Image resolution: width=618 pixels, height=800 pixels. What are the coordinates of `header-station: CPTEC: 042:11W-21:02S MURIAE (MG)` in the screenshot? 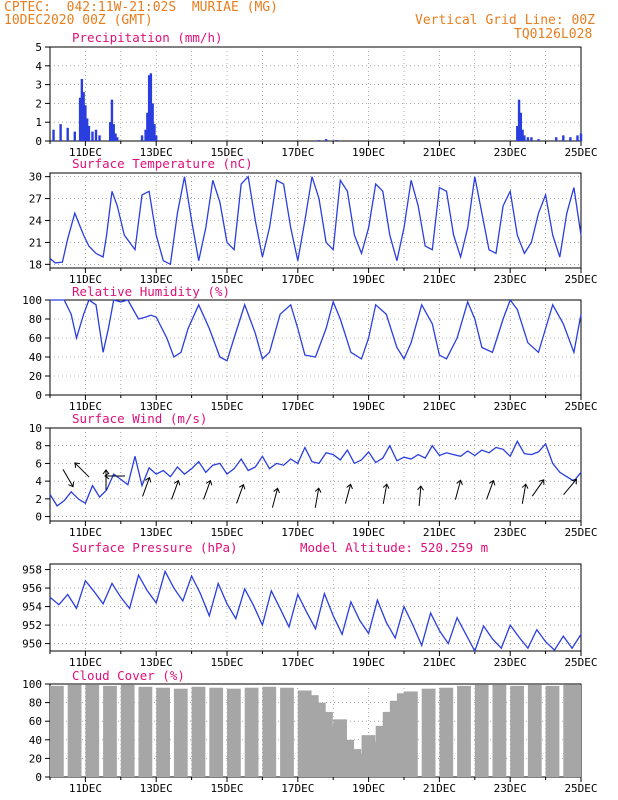 It's located at (141, 7).